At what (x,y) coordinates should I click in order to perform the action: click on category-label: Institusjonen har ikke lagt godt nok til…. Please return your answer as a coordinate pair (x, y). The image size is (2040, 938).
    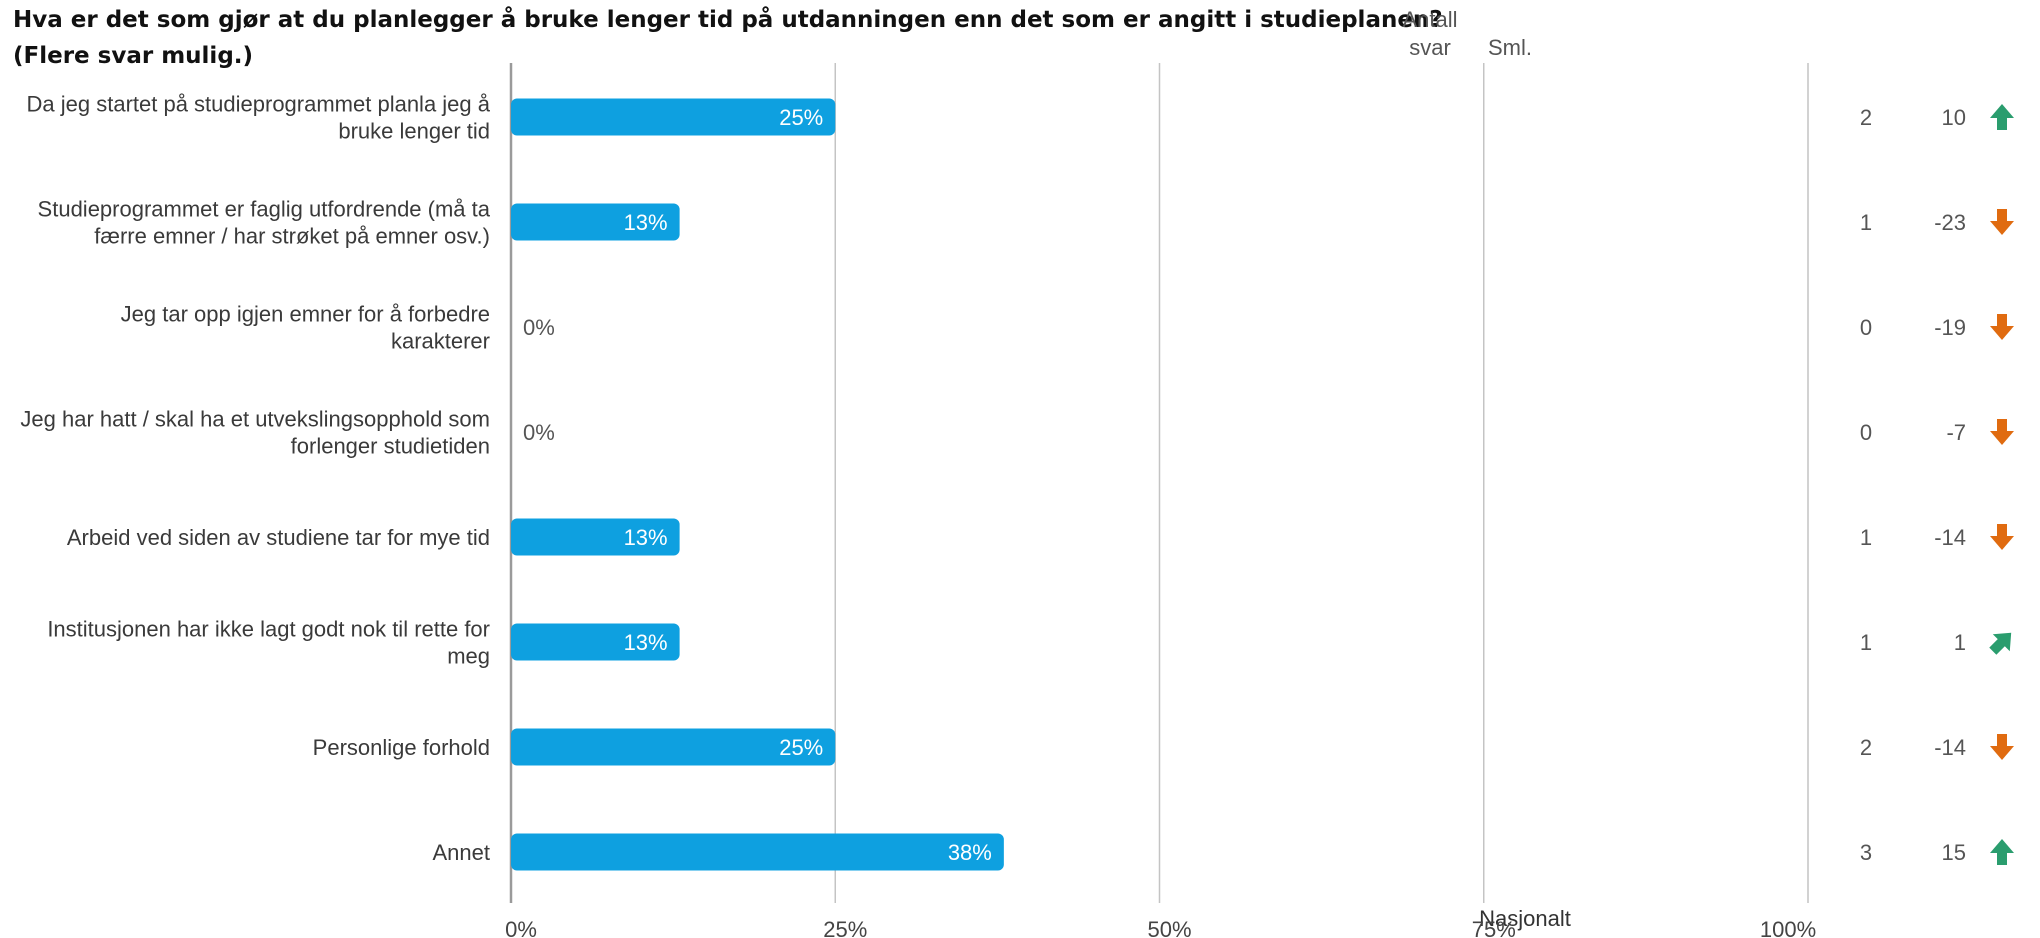
    Looking at the image, I should click on (268, 643).